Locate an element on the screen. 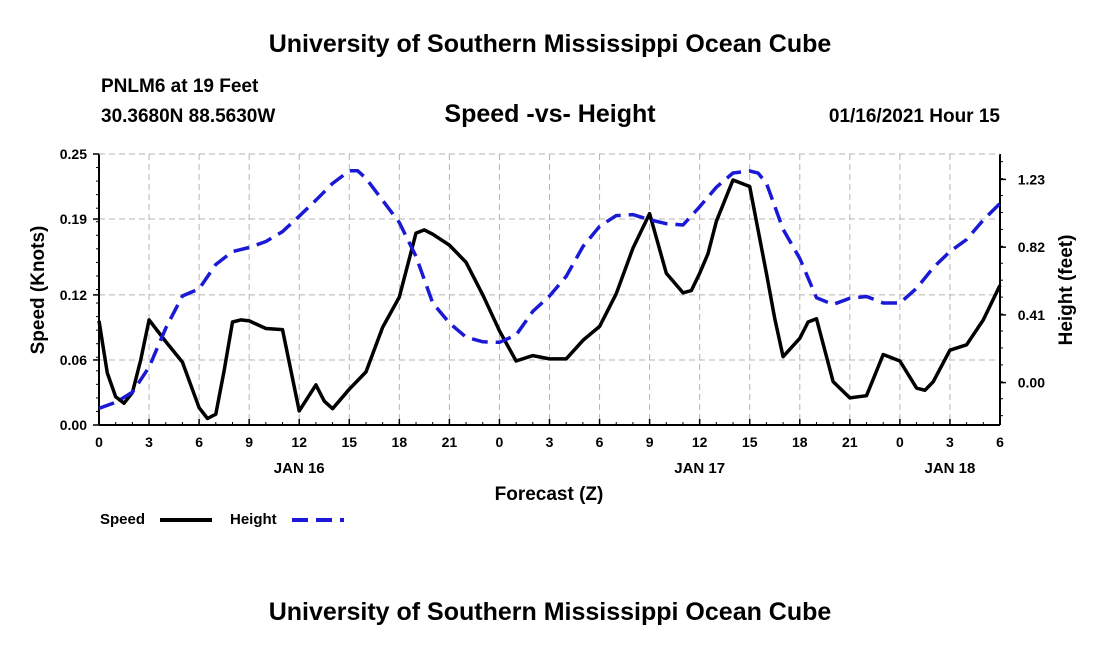  day-label: JAN 17 is located at coordinates (699, 468).